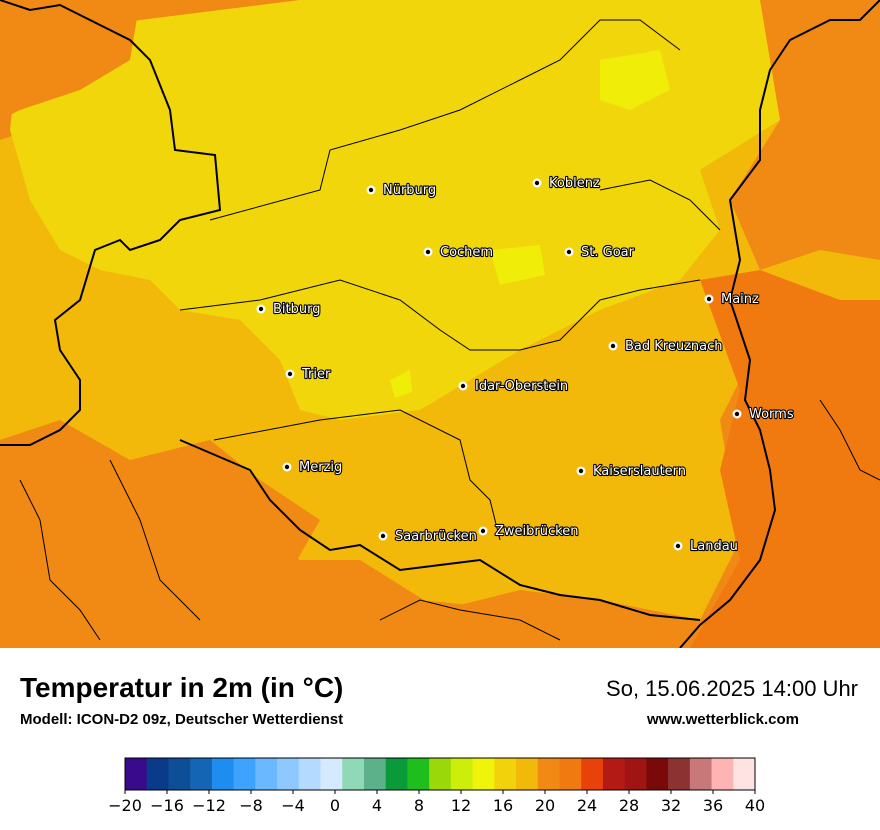 The width and height of the screenshot is (880, 830). What do you see at coordinates (723, 719) in the screenshot?
I see `website-credit: www.wetterblick.com` at bounding box center [723, 719].